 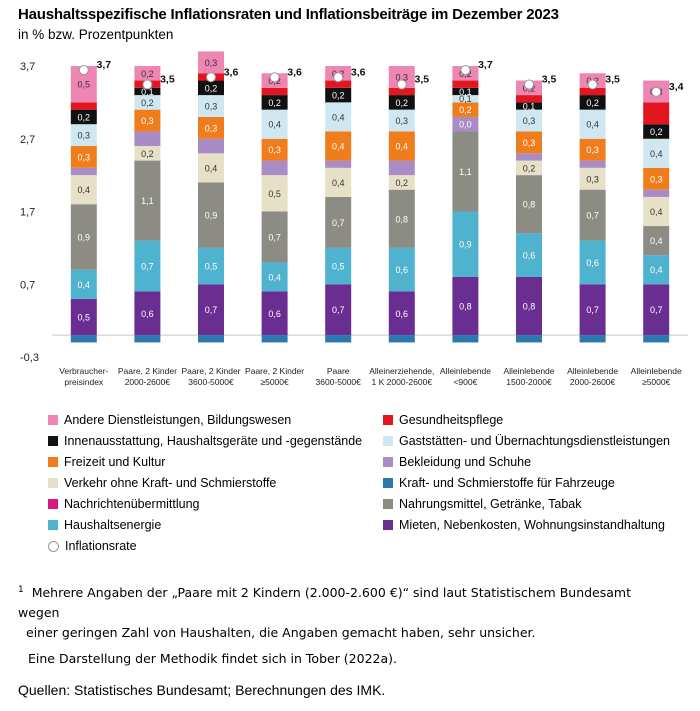 What do you see at coordinates (465, 172) in the screenshot?
I see `data-label: 1,1` at bounding box center [465, 172].